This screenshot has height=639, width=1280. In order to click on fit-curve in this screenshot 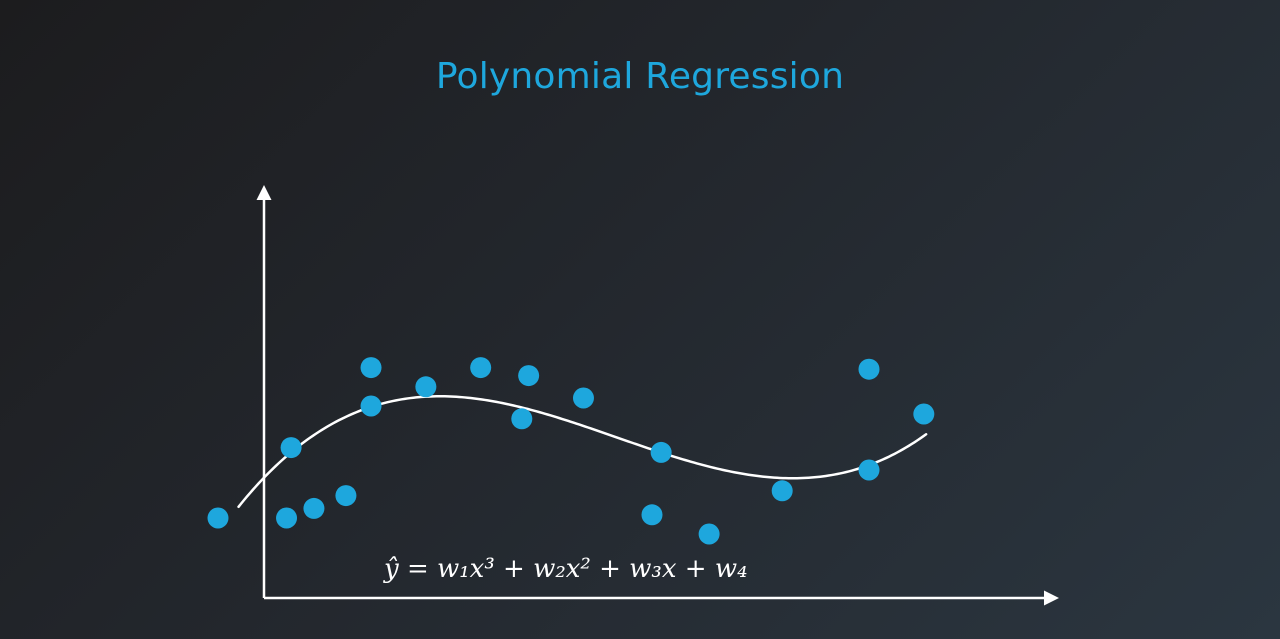, I will do `click(582, 452)`.